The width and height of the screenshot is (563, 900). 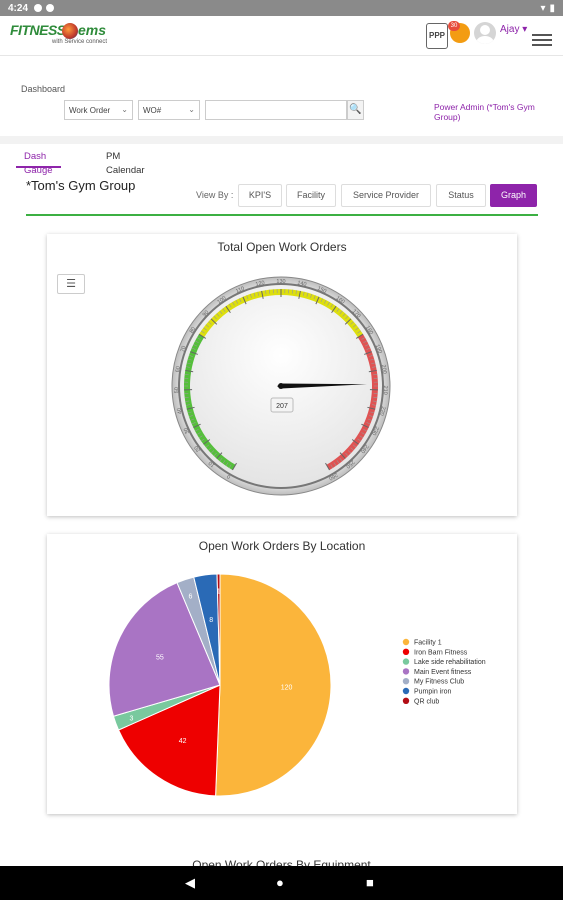 What do you see at coordinates (454, 26) in the screenshot?
I see `notification-count-badge: 30` at bounding box center [454, 26].